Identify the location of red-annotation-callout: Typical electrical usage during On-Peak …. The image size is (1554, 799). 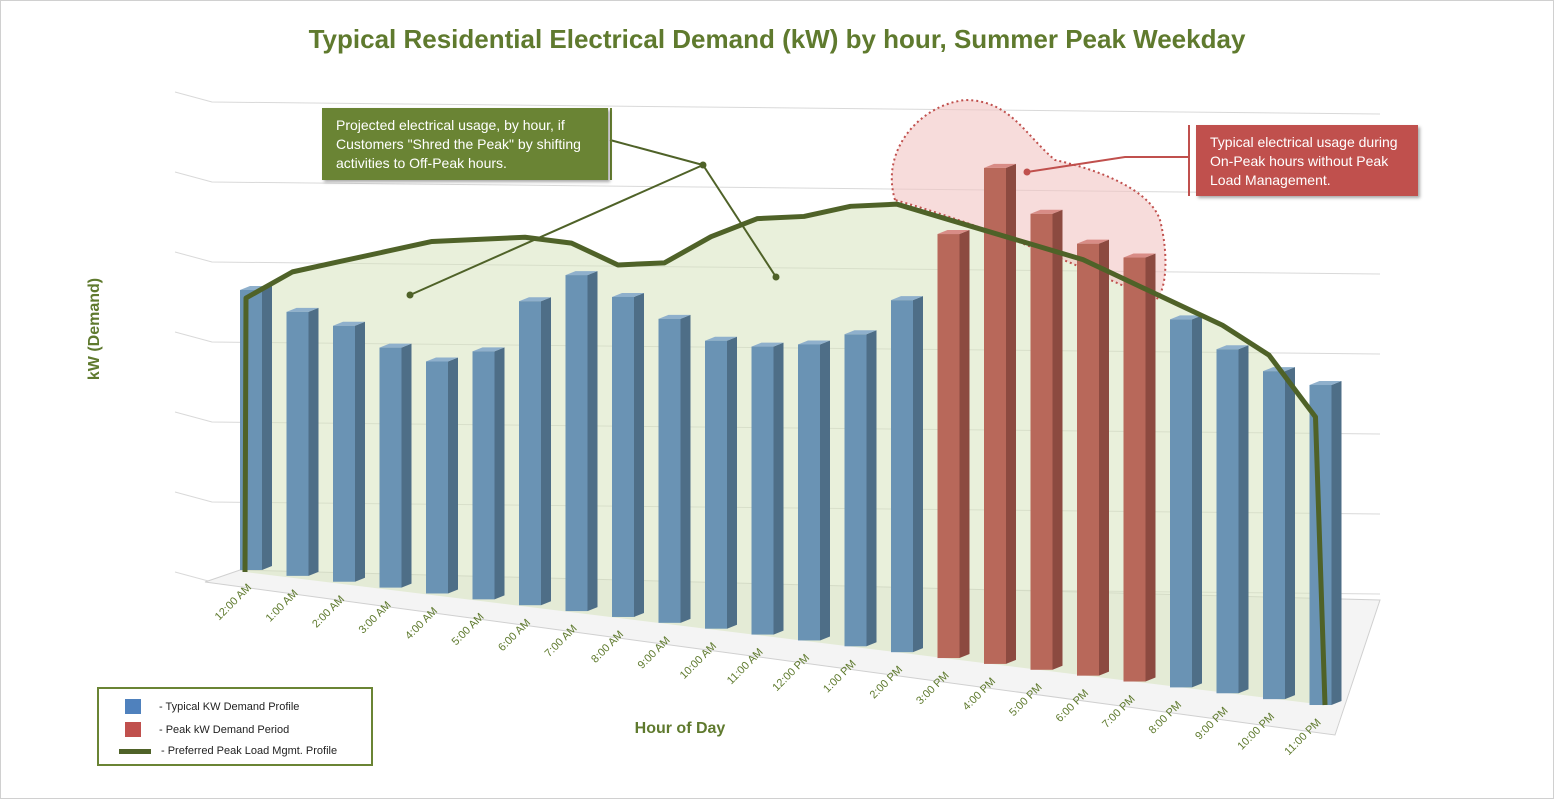
(1307, 160).